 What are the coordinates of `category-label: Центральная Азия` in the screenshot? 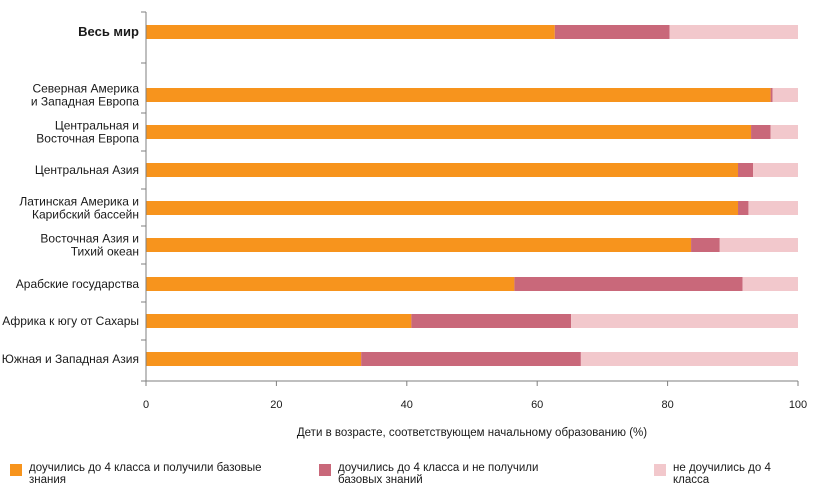 It's located at (87, 170).